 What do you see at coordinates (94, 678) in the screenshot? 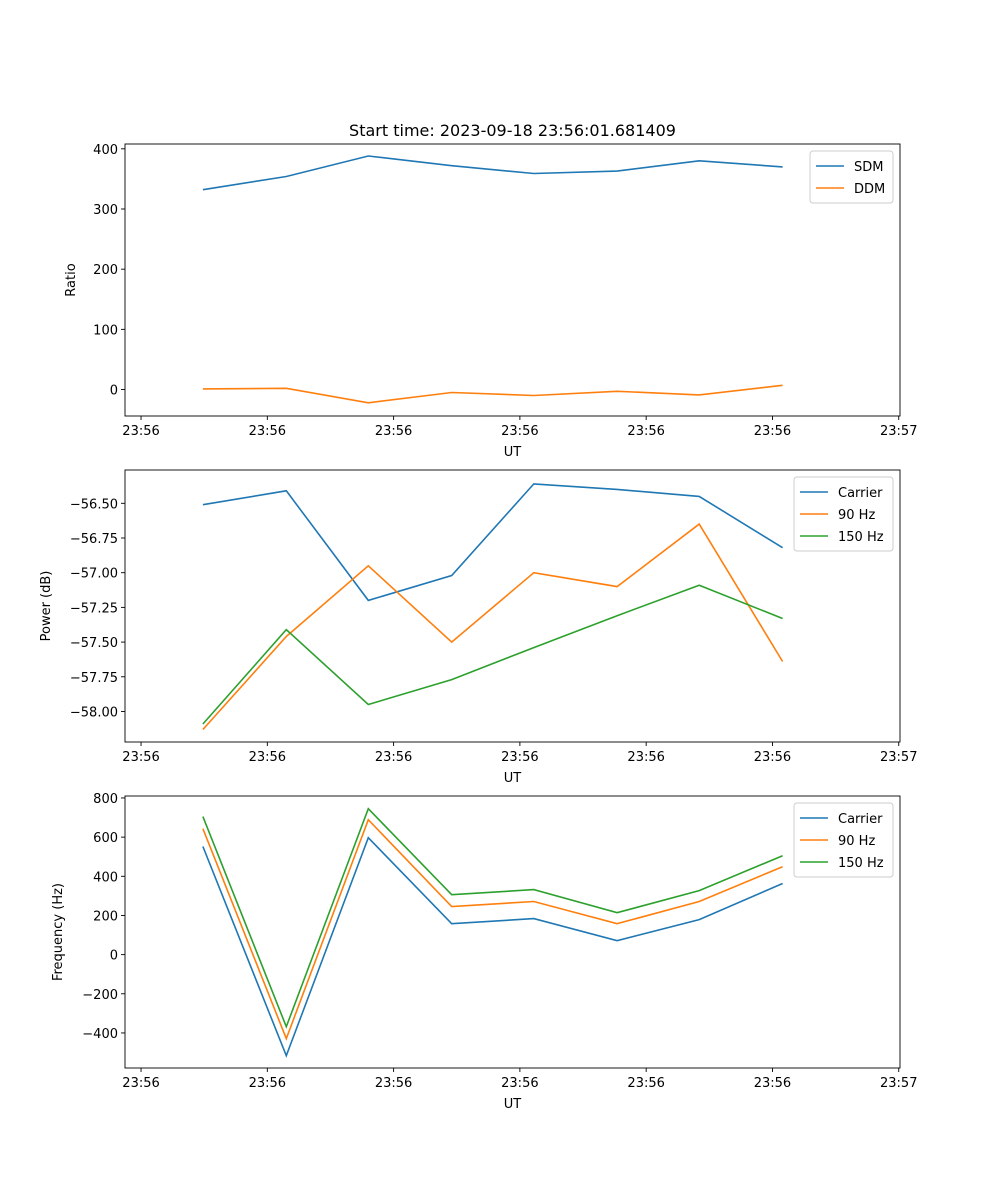
I see `y-tick-label: −57.75` at bounding box center [94, 678].